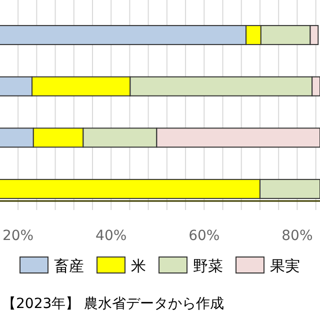 This screenshot has height=320, width=320. Describe the element at coordinates (297, 236) in the screenshot. I see `x-tick-label: 80%` at that location.